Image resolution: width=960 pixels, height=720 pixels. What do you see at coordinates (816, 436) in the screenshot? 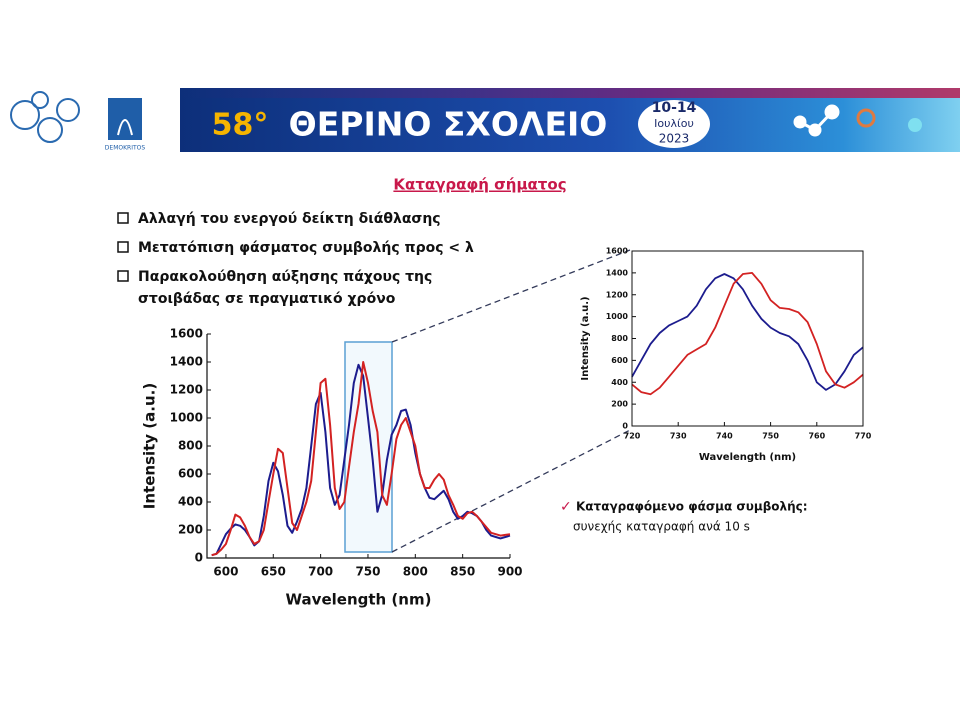
I see `x-tick-label: 760` at bounding box center [816, 436].